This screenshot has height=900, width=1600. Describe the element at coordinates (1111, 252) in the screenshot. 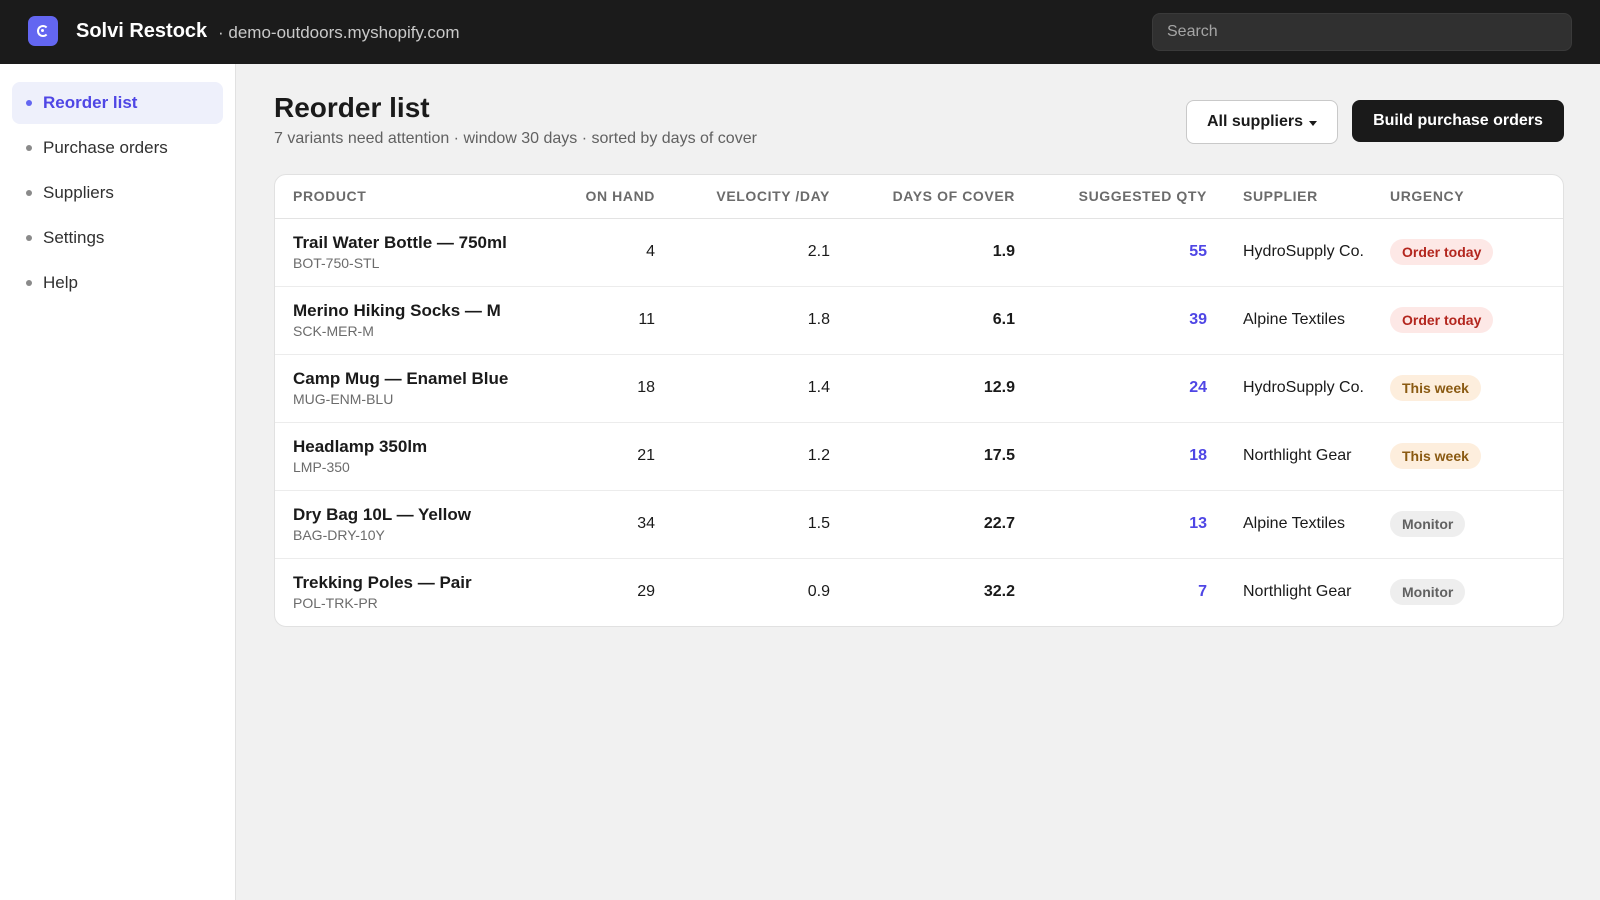

I see `suggested-qty-cell: 55` at that location.